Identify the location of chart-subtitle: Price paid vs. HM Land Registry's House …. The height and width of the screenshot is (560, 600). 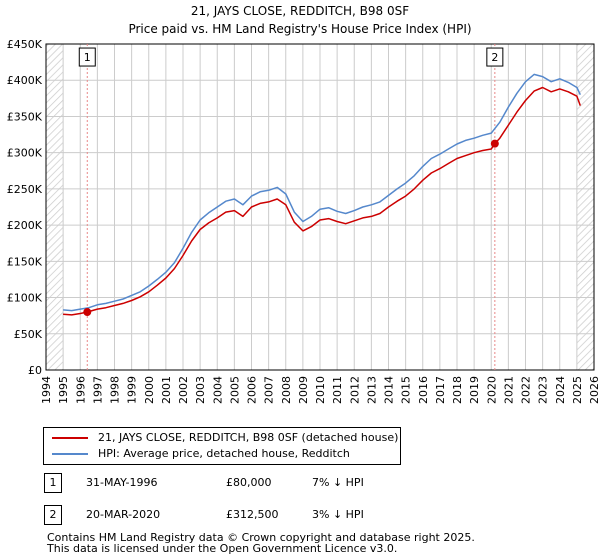
(300, 29).